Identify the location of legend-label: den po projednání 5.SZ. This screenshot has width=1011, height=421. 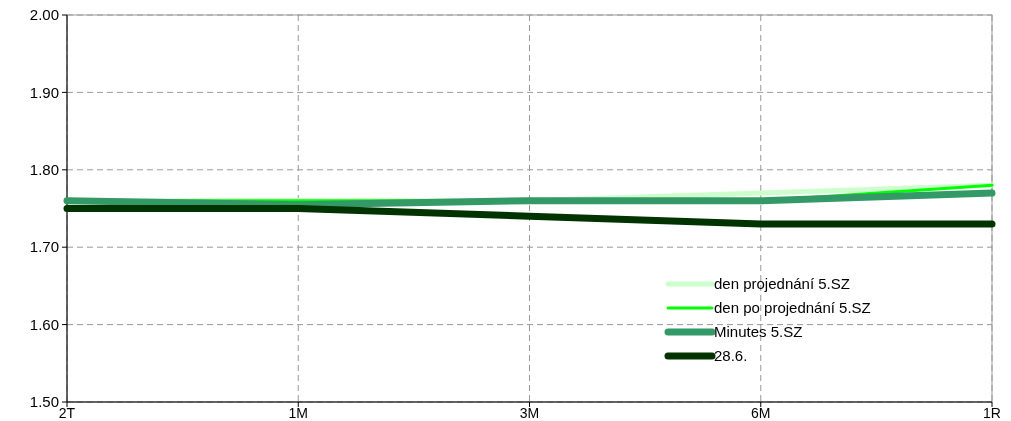
(792, 308).